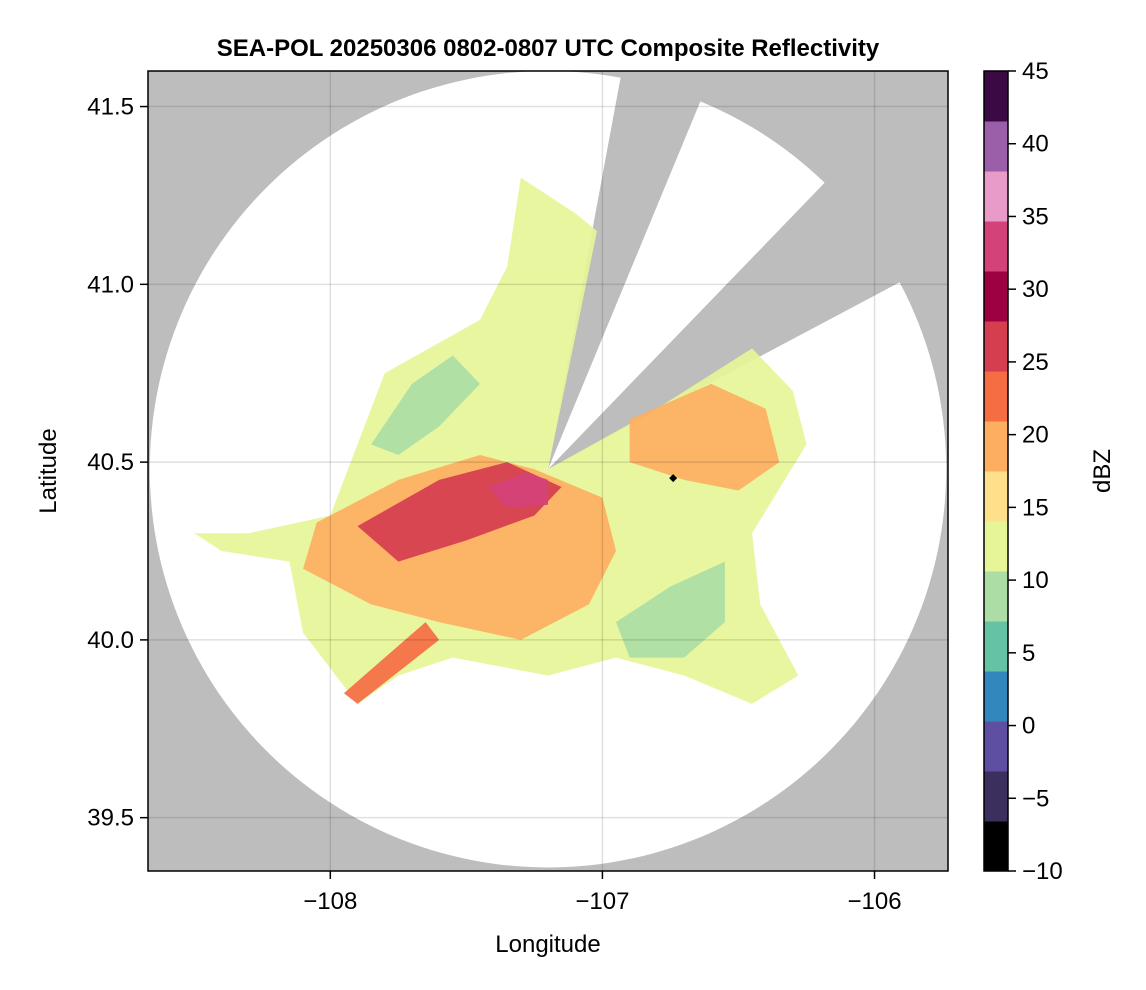 Image resolution: width=1146 pixels, height=990 pixels. What do you see at coordinates (1035, 71) in the screenshot?
I see `colorbar-tick-label: 45` at bounding box center [1035, 71].